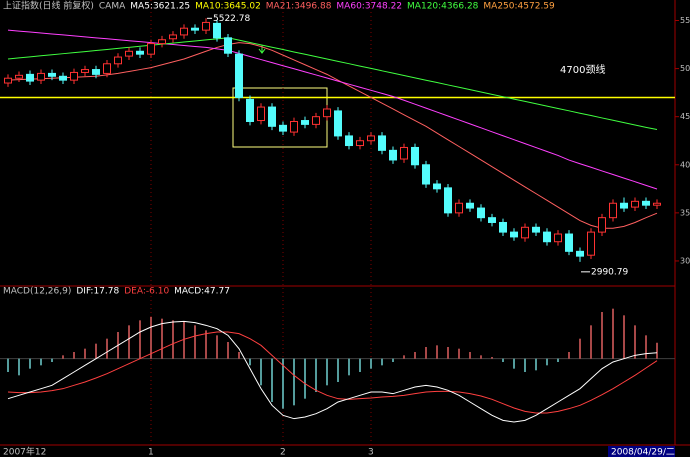 This screenshot has width=690, height=457. I want to click on y-tick-label: 3000, so click(685, 260).